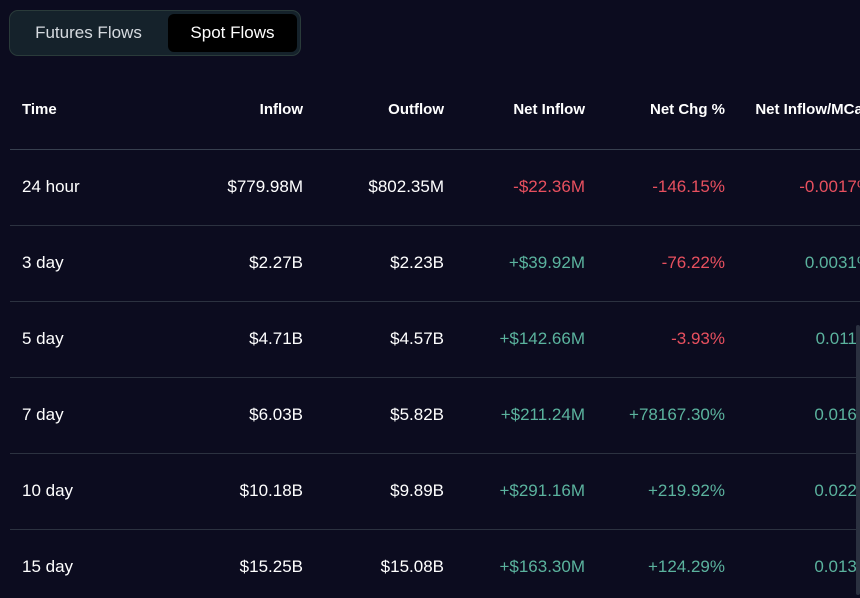  I want to click on cell-net-chg: +124.29%, so click(686, 566).